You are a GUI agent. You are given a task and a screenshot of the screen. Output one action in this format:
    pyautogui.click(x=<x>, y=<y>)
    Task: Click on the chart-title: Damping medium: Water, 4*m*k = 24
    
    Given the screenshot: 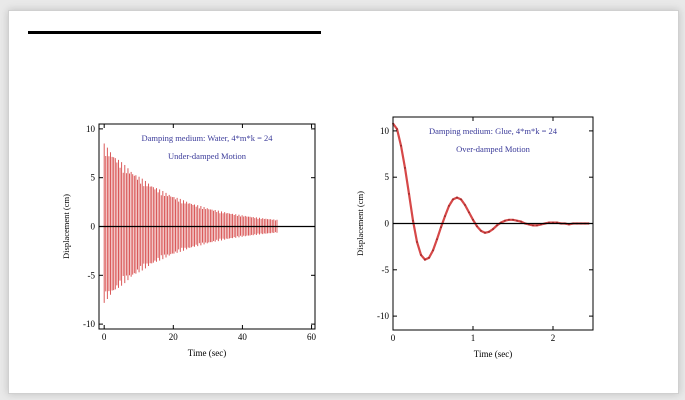 What is the action you would take?
    pyautogui.click(x=207, y=138)
    